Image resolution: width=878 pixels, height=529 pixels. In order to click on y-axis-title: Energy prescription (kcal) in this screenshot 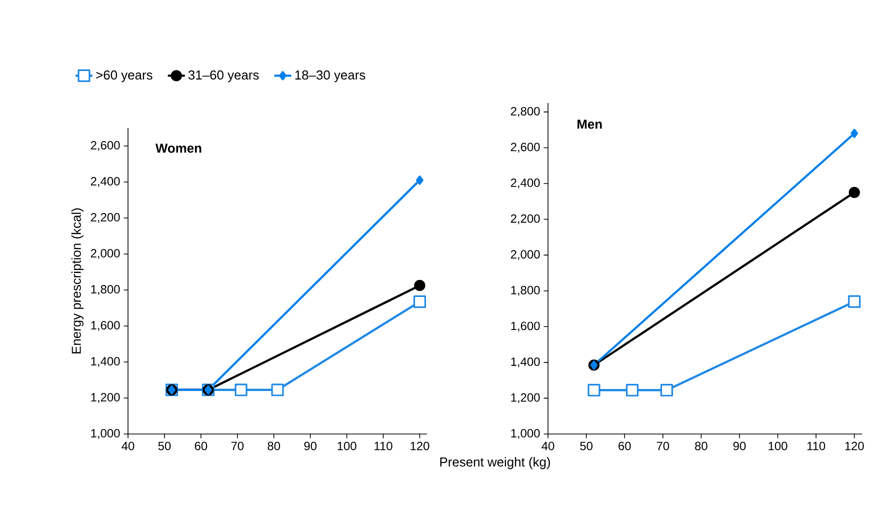, I will do `click(77, 281)`.